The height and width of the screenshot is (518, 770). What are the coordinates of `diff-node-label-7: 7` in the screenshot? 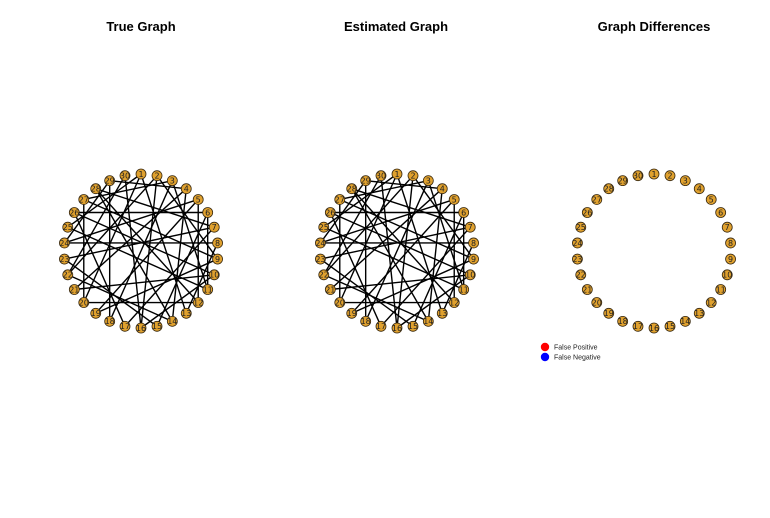 It's located at (727, 227).